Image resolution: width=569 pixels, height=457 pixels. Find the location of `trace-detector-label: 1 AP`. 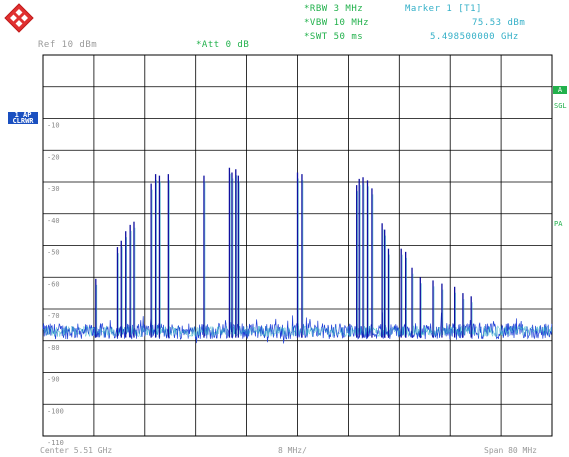

trace-detector-label: 1 AP is located at coordinates (23, 115).